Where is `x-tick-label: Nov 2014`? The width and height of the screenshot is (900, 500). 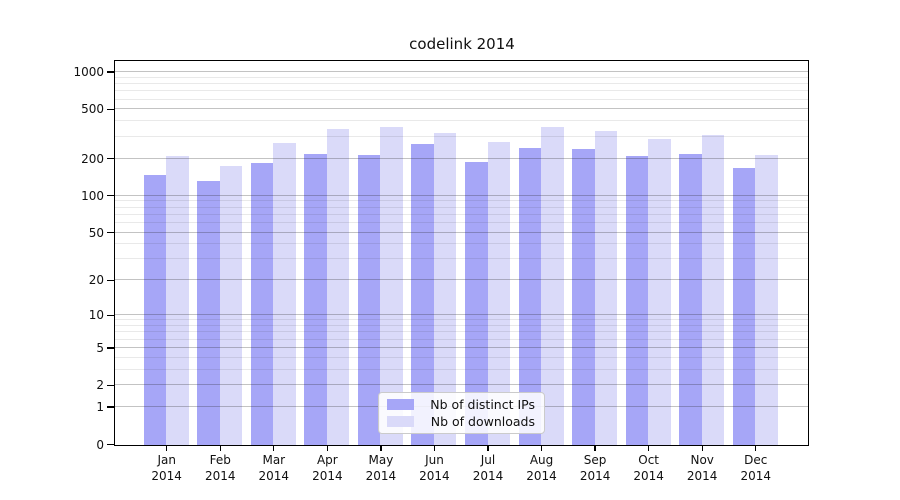
x-tick-label: Nov 2014 is located at coordinates (702, 468).